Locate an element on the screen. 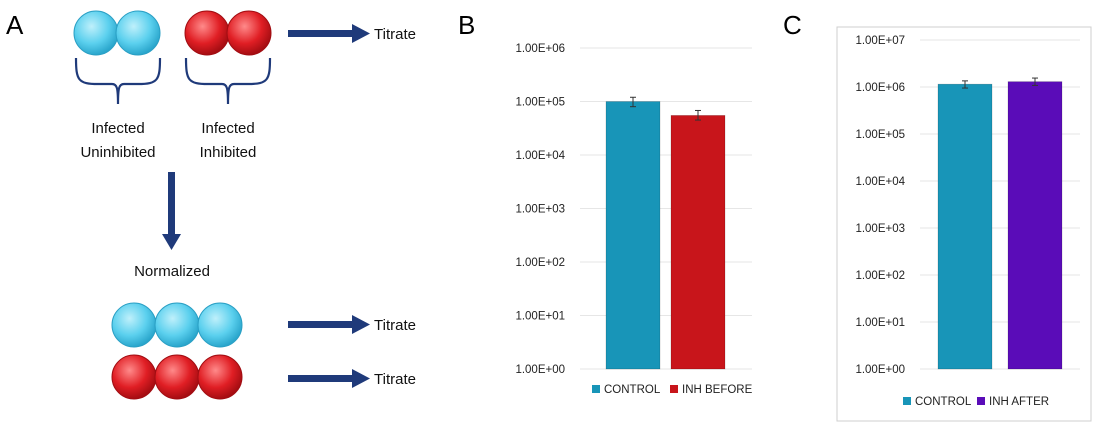 Image resolution: width=1093 pixels, height=425 pixels. bar-inh-before is located at coordinates (698, 242).